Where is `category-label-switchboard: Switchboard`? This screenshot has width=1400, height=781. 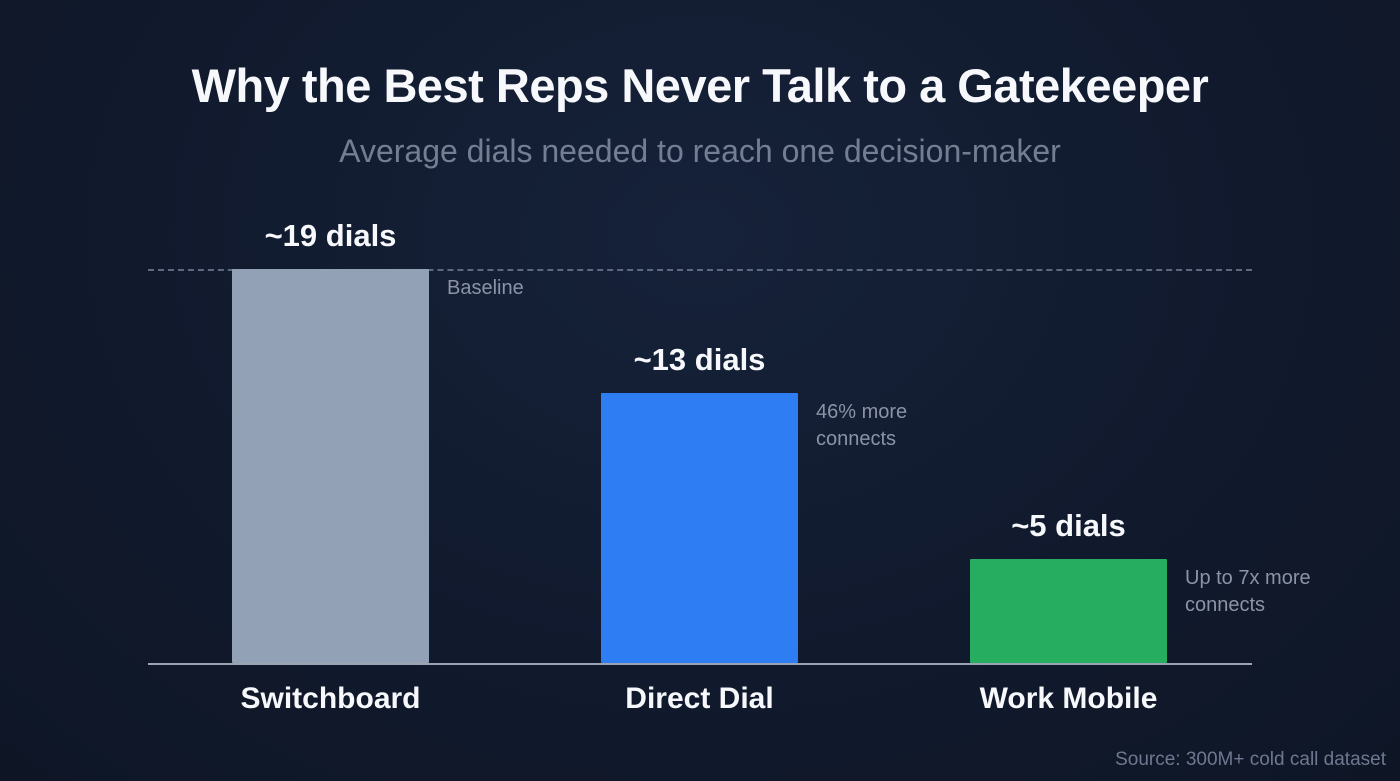 category-label-switchboard: Switchboard is located at coordinates (330, 698).